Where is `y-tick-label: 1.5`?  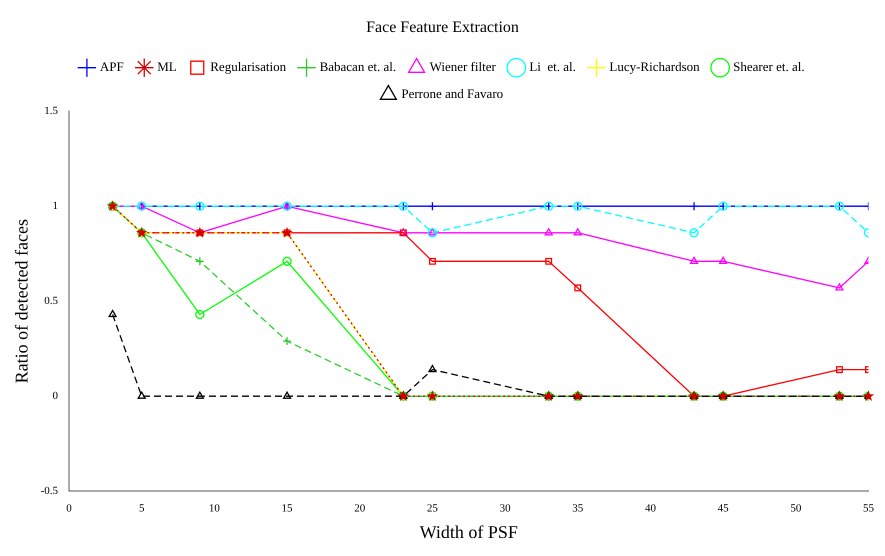 y-tick-label: 1.5 is located at coordinates (51, 111).